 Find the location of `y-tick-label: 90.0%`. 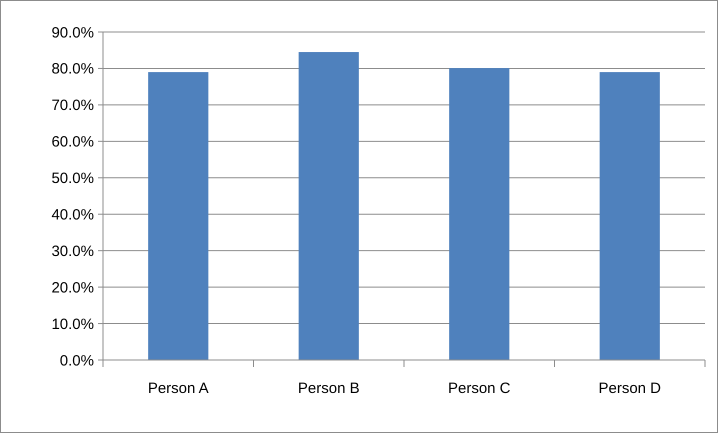

y-tick-label: 90.0% is located at coordinates (72, 33).